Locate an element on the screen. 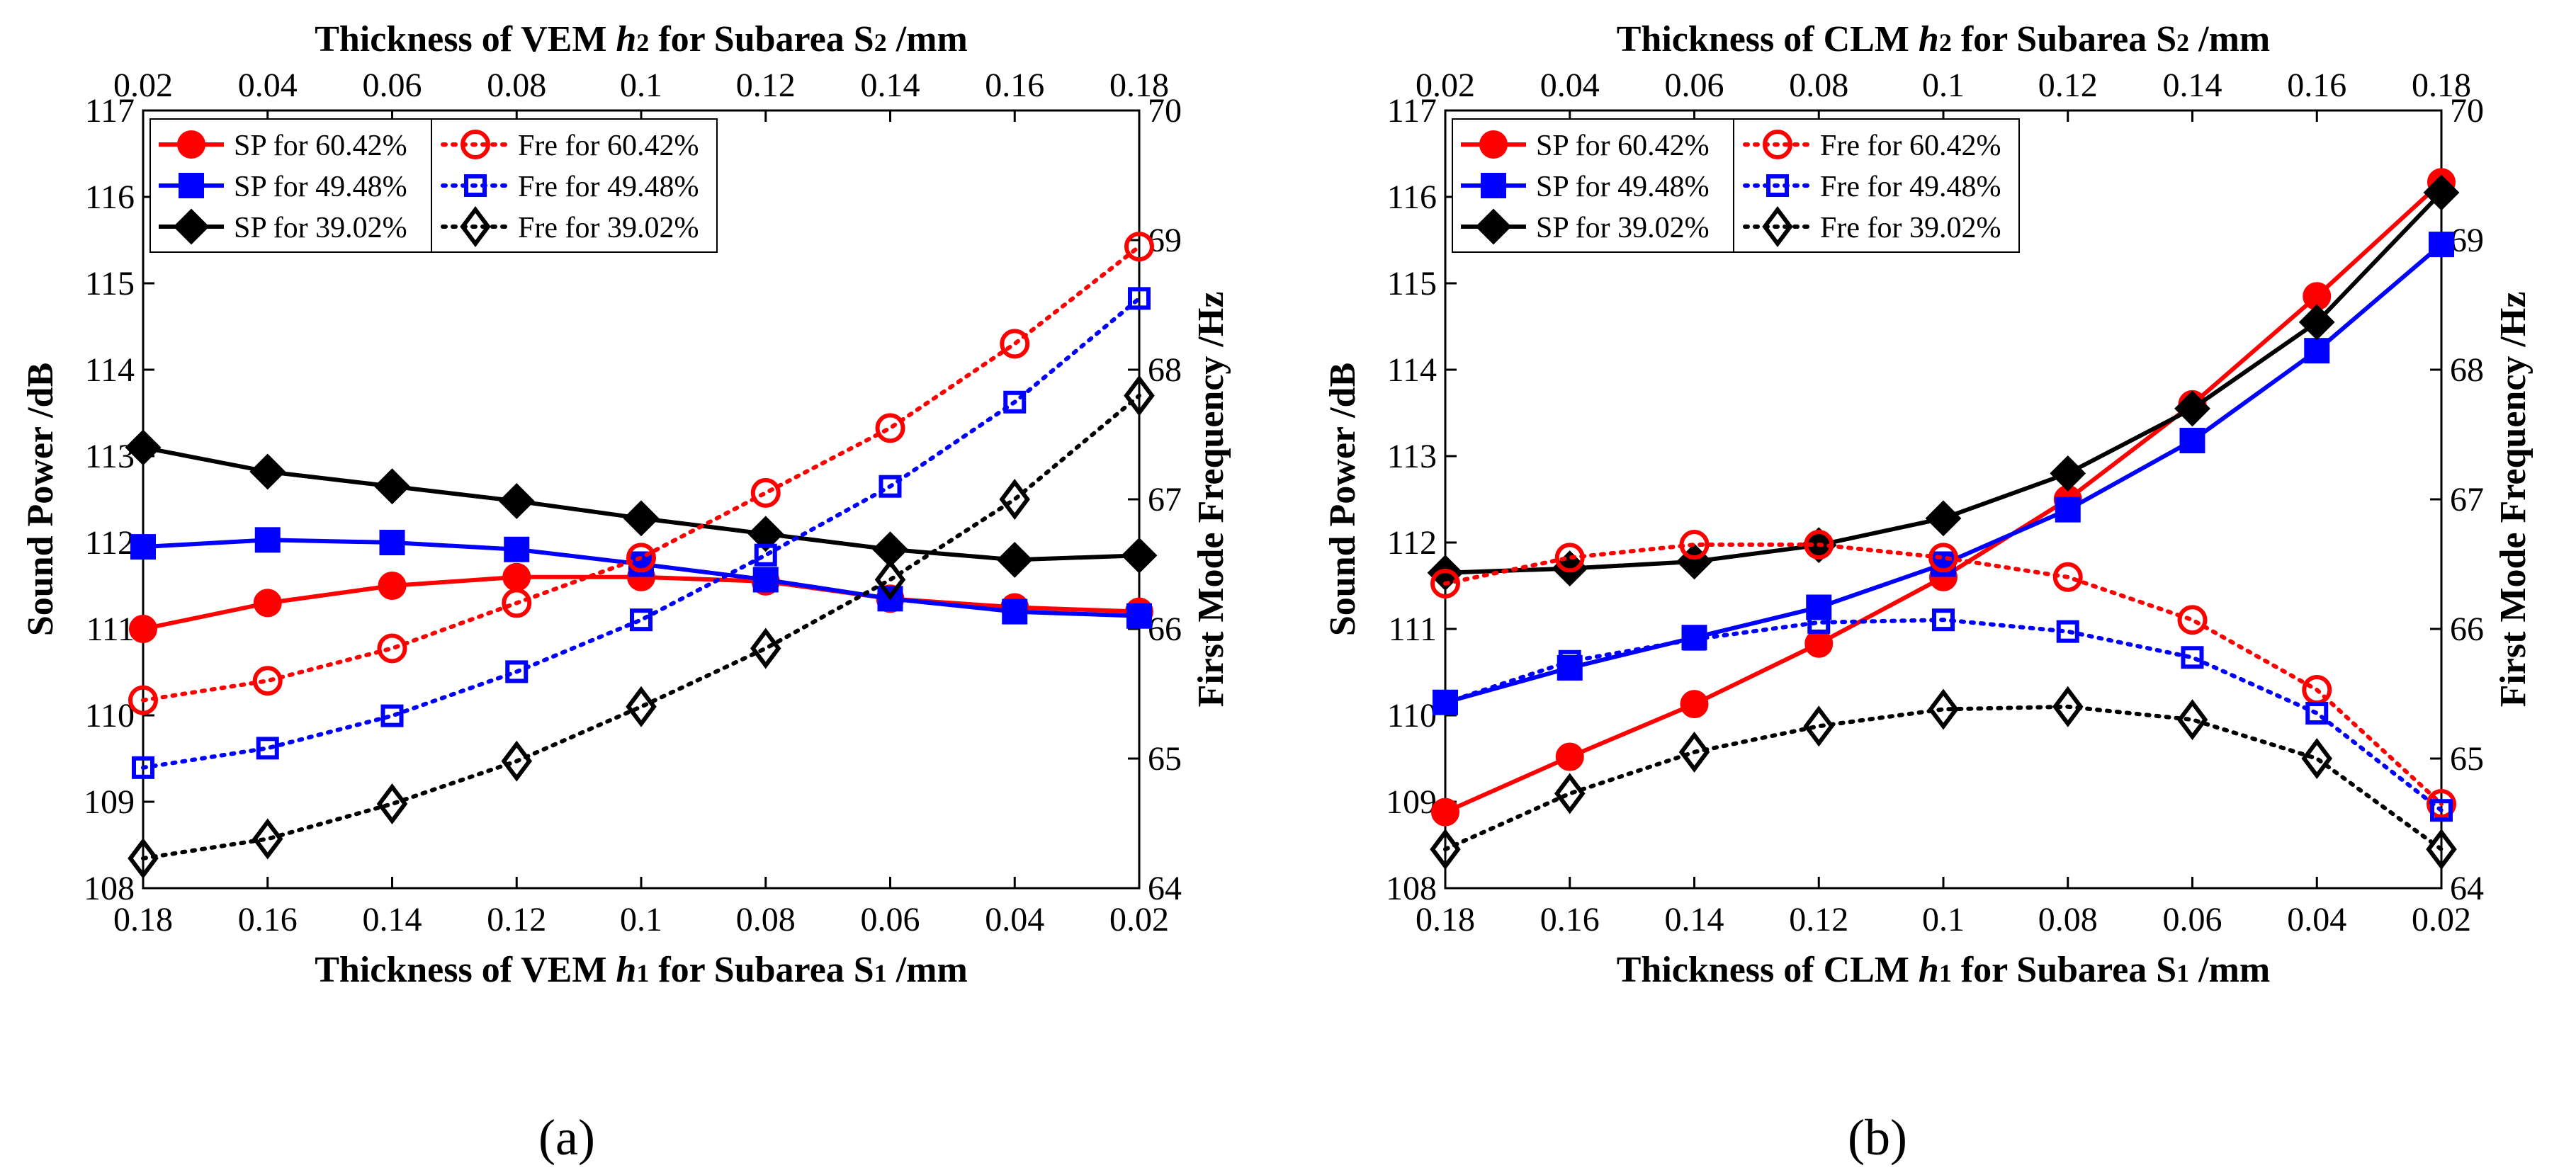  panel-label: (b) is located at coordinates (1877, 1137).